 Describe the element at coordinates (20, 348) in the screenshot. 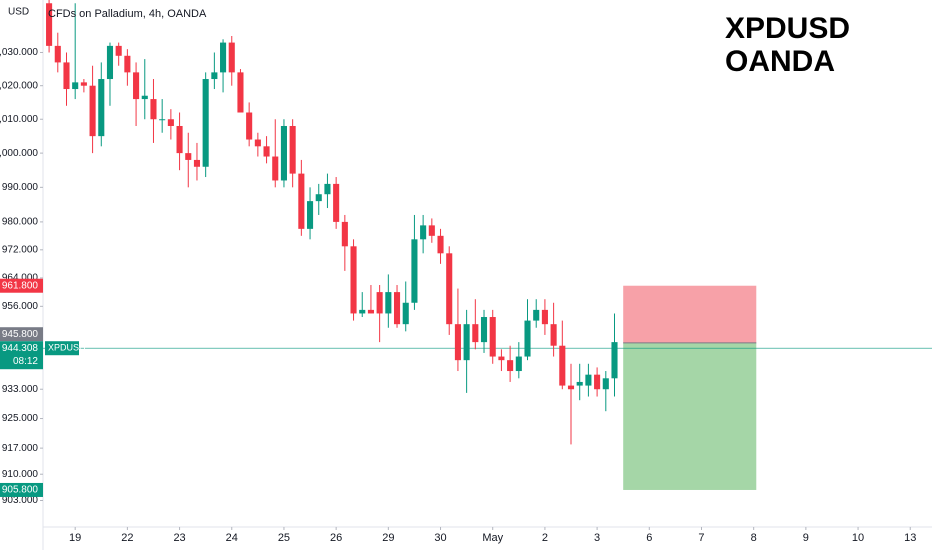

I see `current-price-label: 944.308` at that location.